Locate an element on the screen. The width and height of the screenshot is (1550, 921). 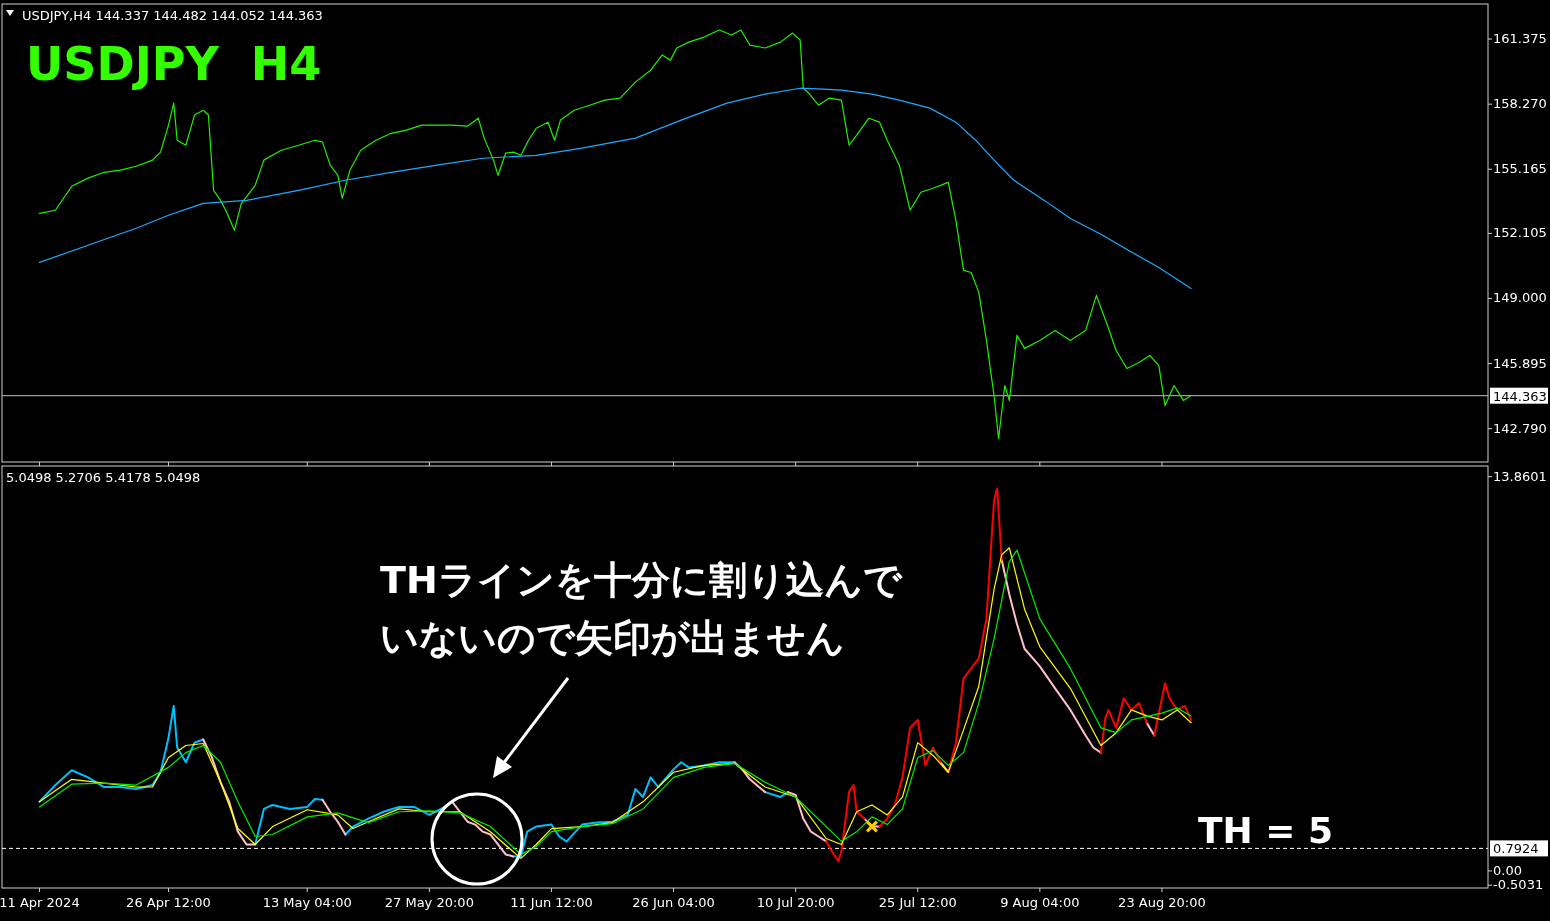
y-tick-label: -0.5031 is located at coordinates (1518, 885).